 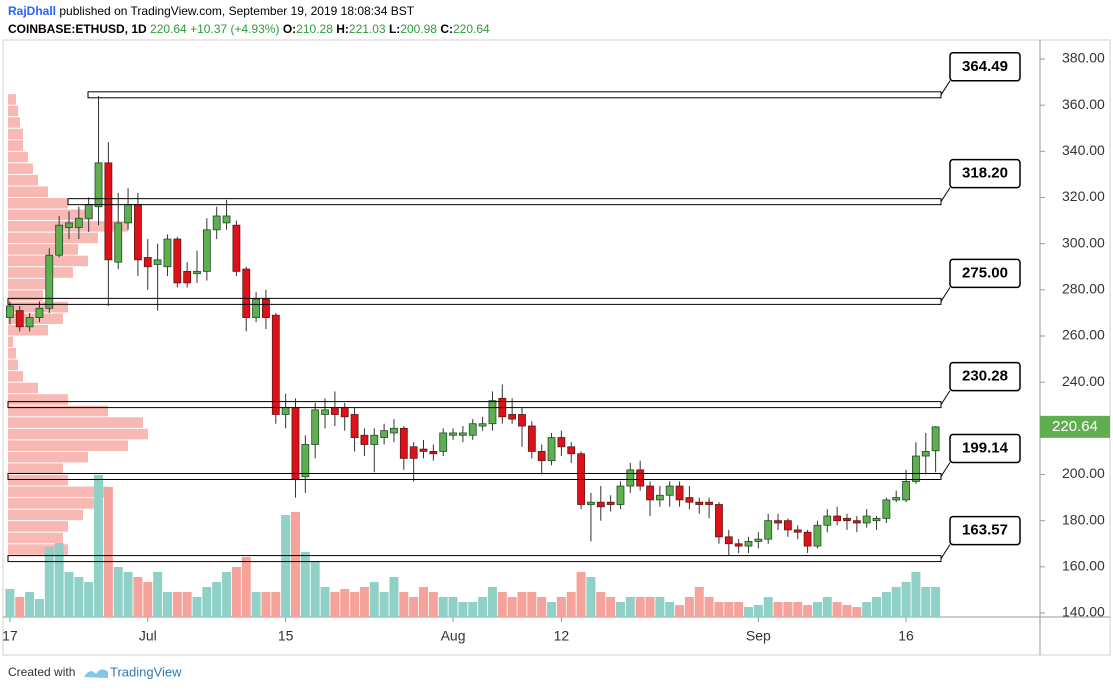 What do you see at coordinates (985, 173) in the screenshot?
I see `level-box` at bounding box center [985, 173].